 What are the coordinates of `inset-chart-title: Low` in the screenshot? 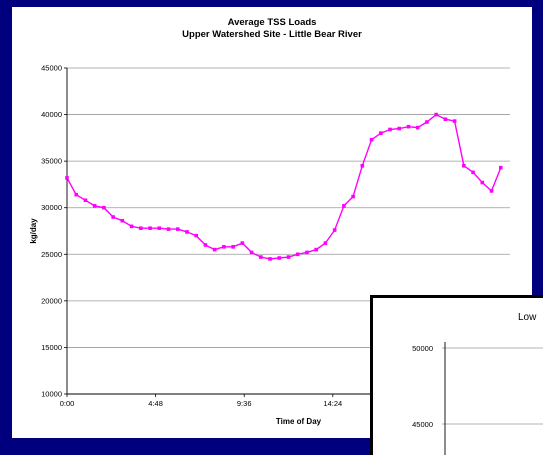 It's located at (527, 317).